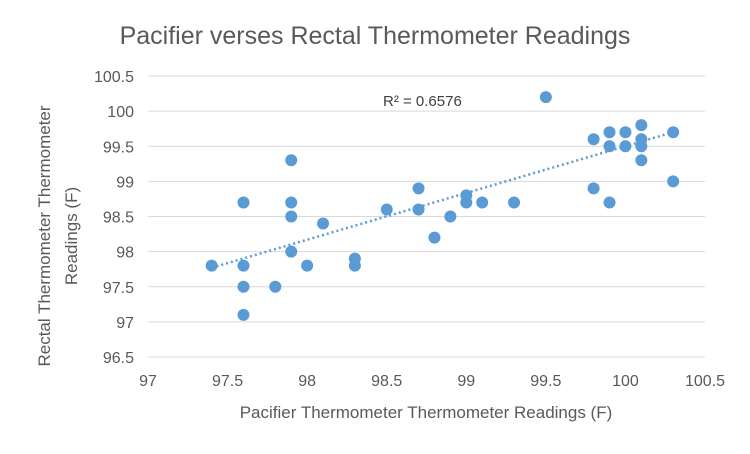 The height and width of the screenshot is (454, 750). I want to click on x-tick-label: 97.5, so click(227, 381).